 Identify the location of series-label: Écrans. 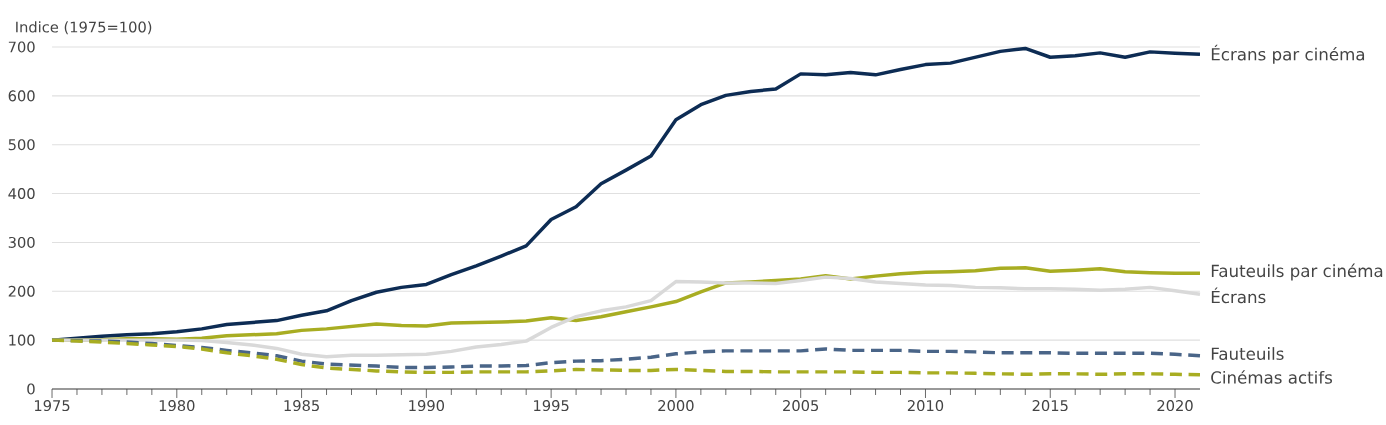
(1238, 295).